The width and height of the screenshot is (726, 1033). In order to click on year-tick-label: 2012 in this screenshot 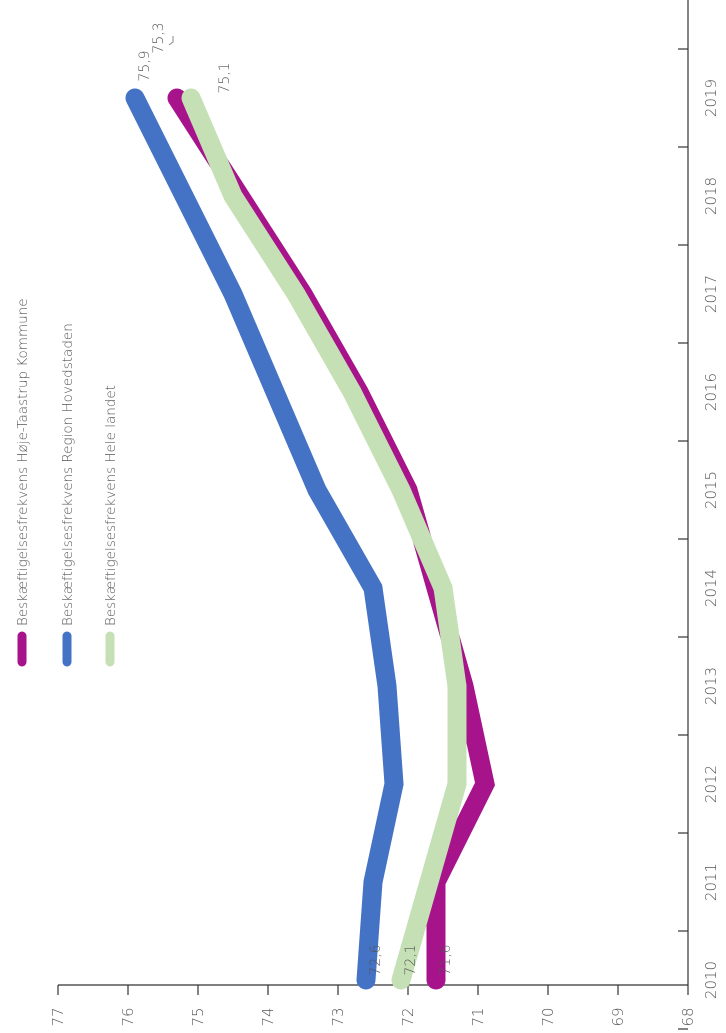, I will do `click(711, 784)`.